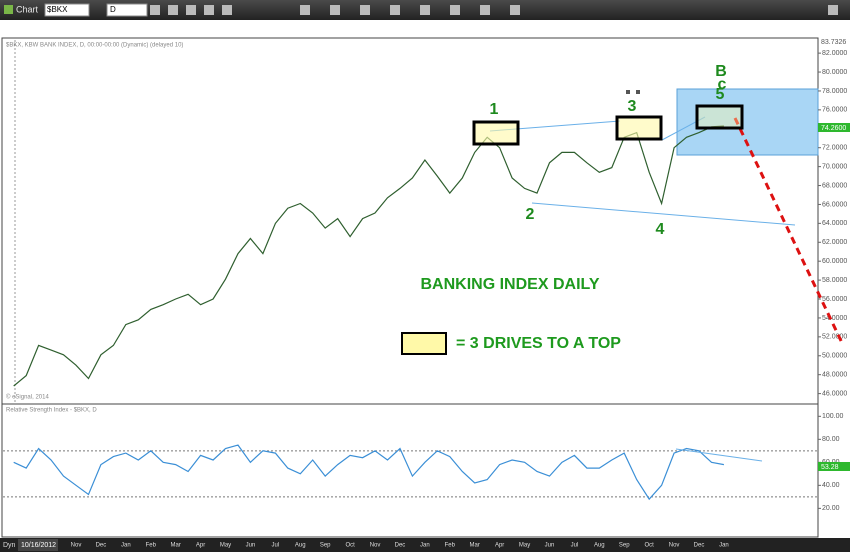 The height and width of the screenshot is (552, 850). What do you see at coordinates (9, 545) in the screenshot?
I see `status-mode: Dyn` at bounding box center [9, 545].